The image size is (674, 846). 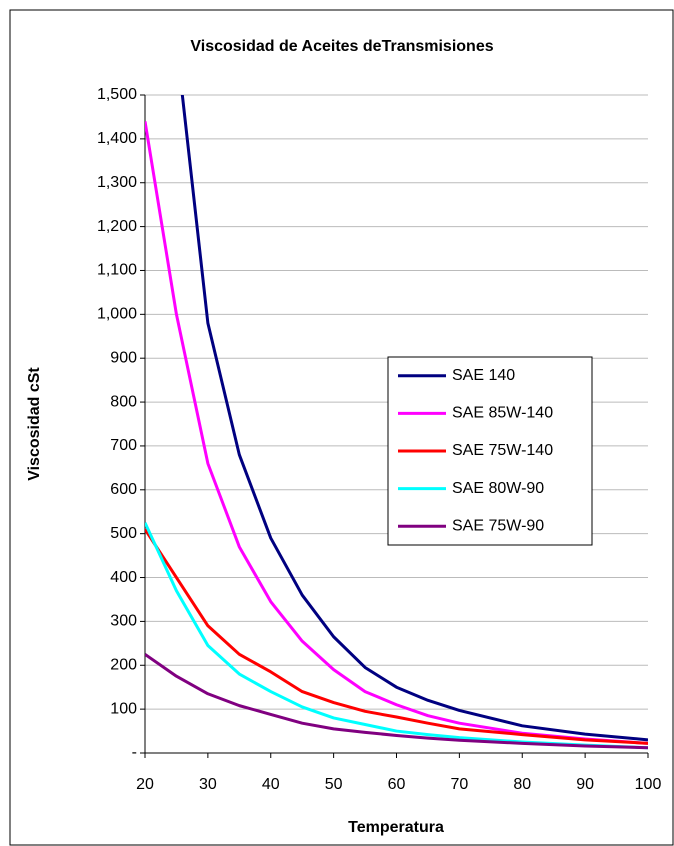 What do you see at coordinates (396, 701) in the screenshot?
I see `series-line` at bounding box center [396, 701].